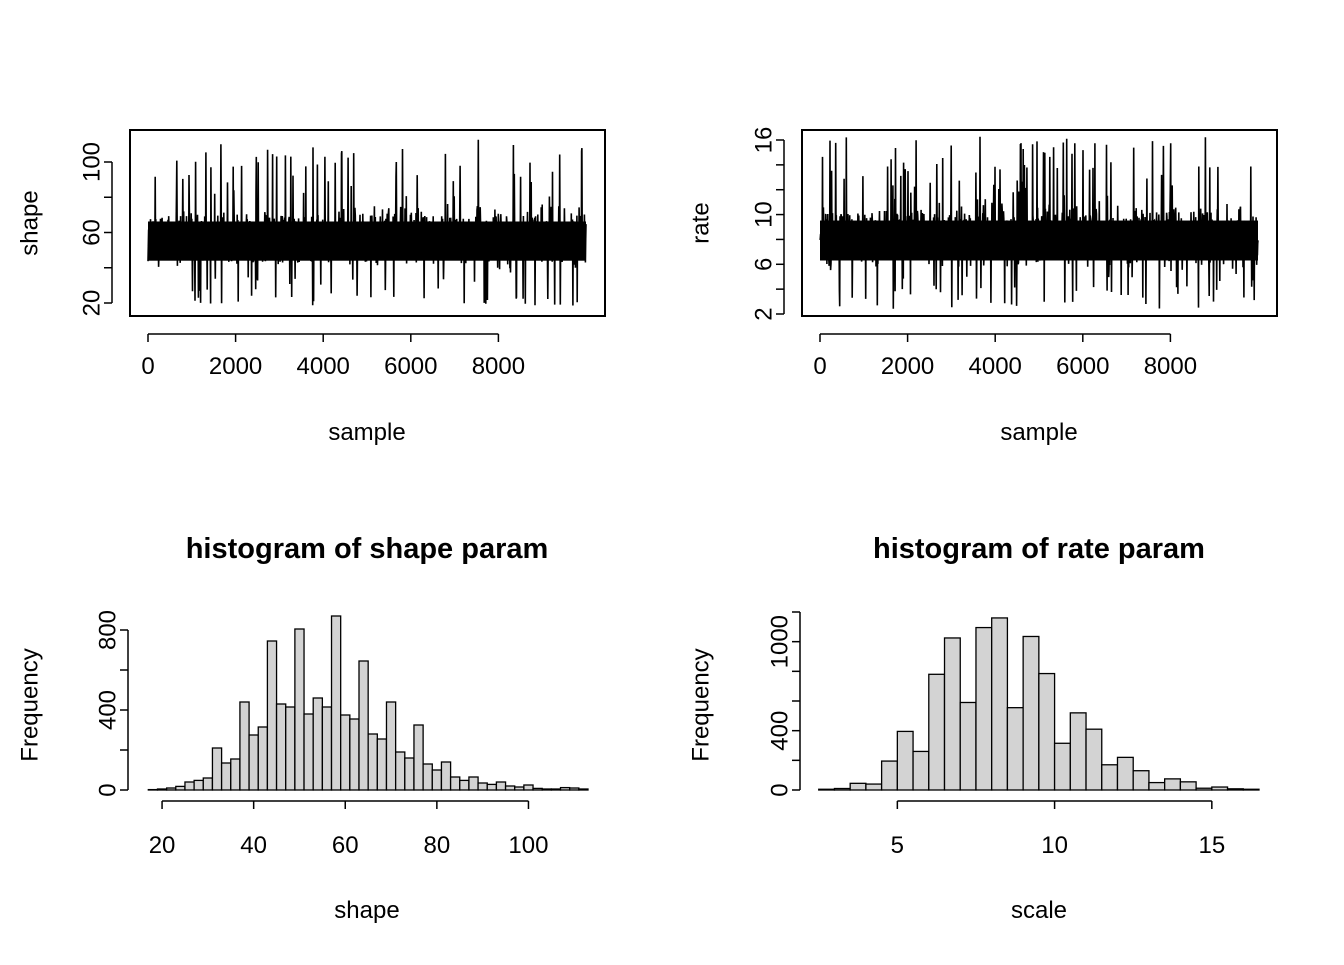 The image size is (1344, 965). What do you see at coordinates (528, 845) in the screenshot?
I see `x-tick-label: 100` at bounding box center [528, 845].